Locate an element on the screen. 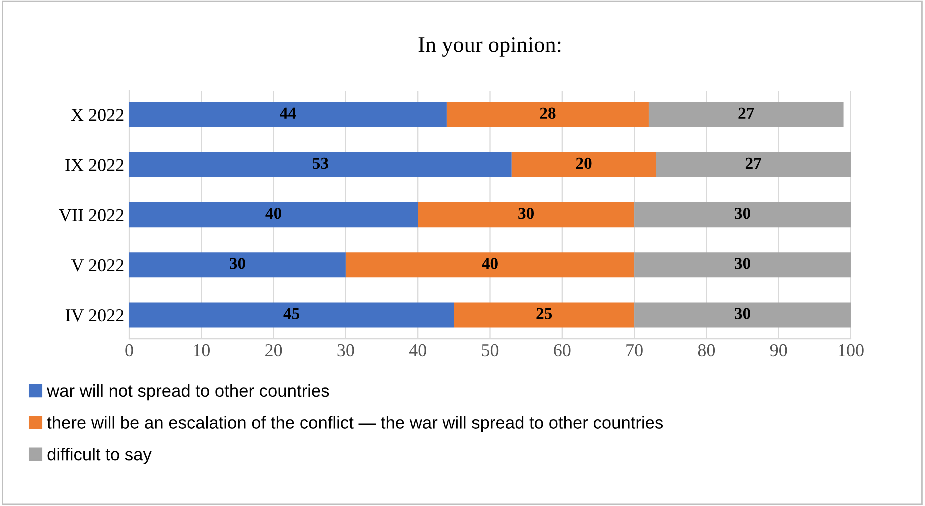 This screenshot has width=925, height=506. x-tick-label: 10 is located at coordinates (202, 350).